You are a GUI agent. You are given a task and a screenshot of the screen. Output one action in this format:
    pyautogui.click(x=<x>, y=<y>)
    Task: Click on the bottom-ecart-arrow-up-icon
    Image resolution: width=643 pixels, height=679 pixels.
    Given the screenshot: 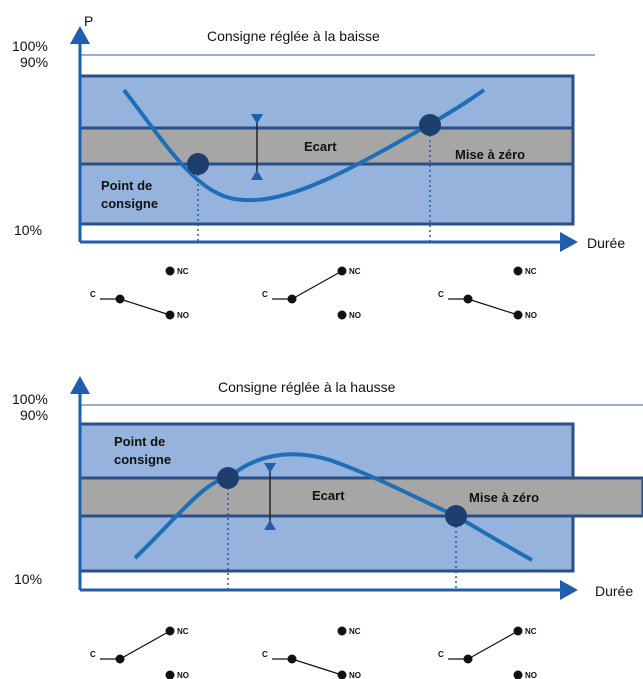 What is the action you would take?
    pyautogui.click(x=270, y=525)
    